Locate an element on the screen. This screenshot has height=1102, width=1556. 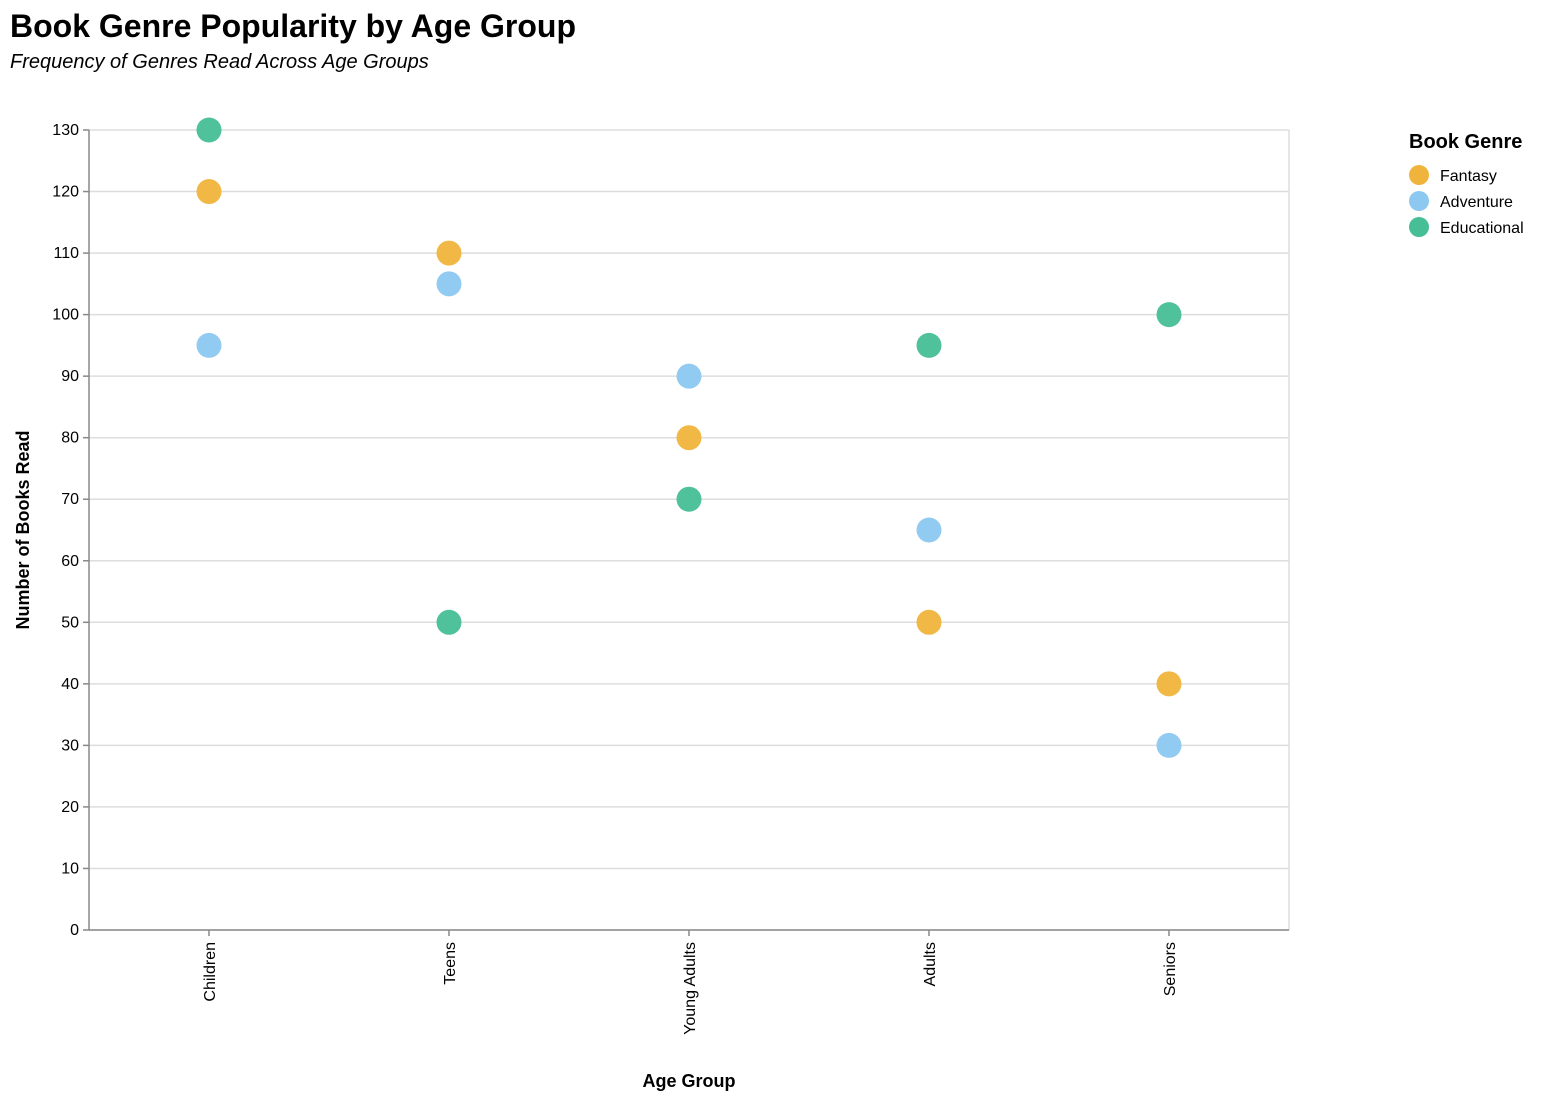
y-tick-label: 0 is located at coordinates (74, 930).